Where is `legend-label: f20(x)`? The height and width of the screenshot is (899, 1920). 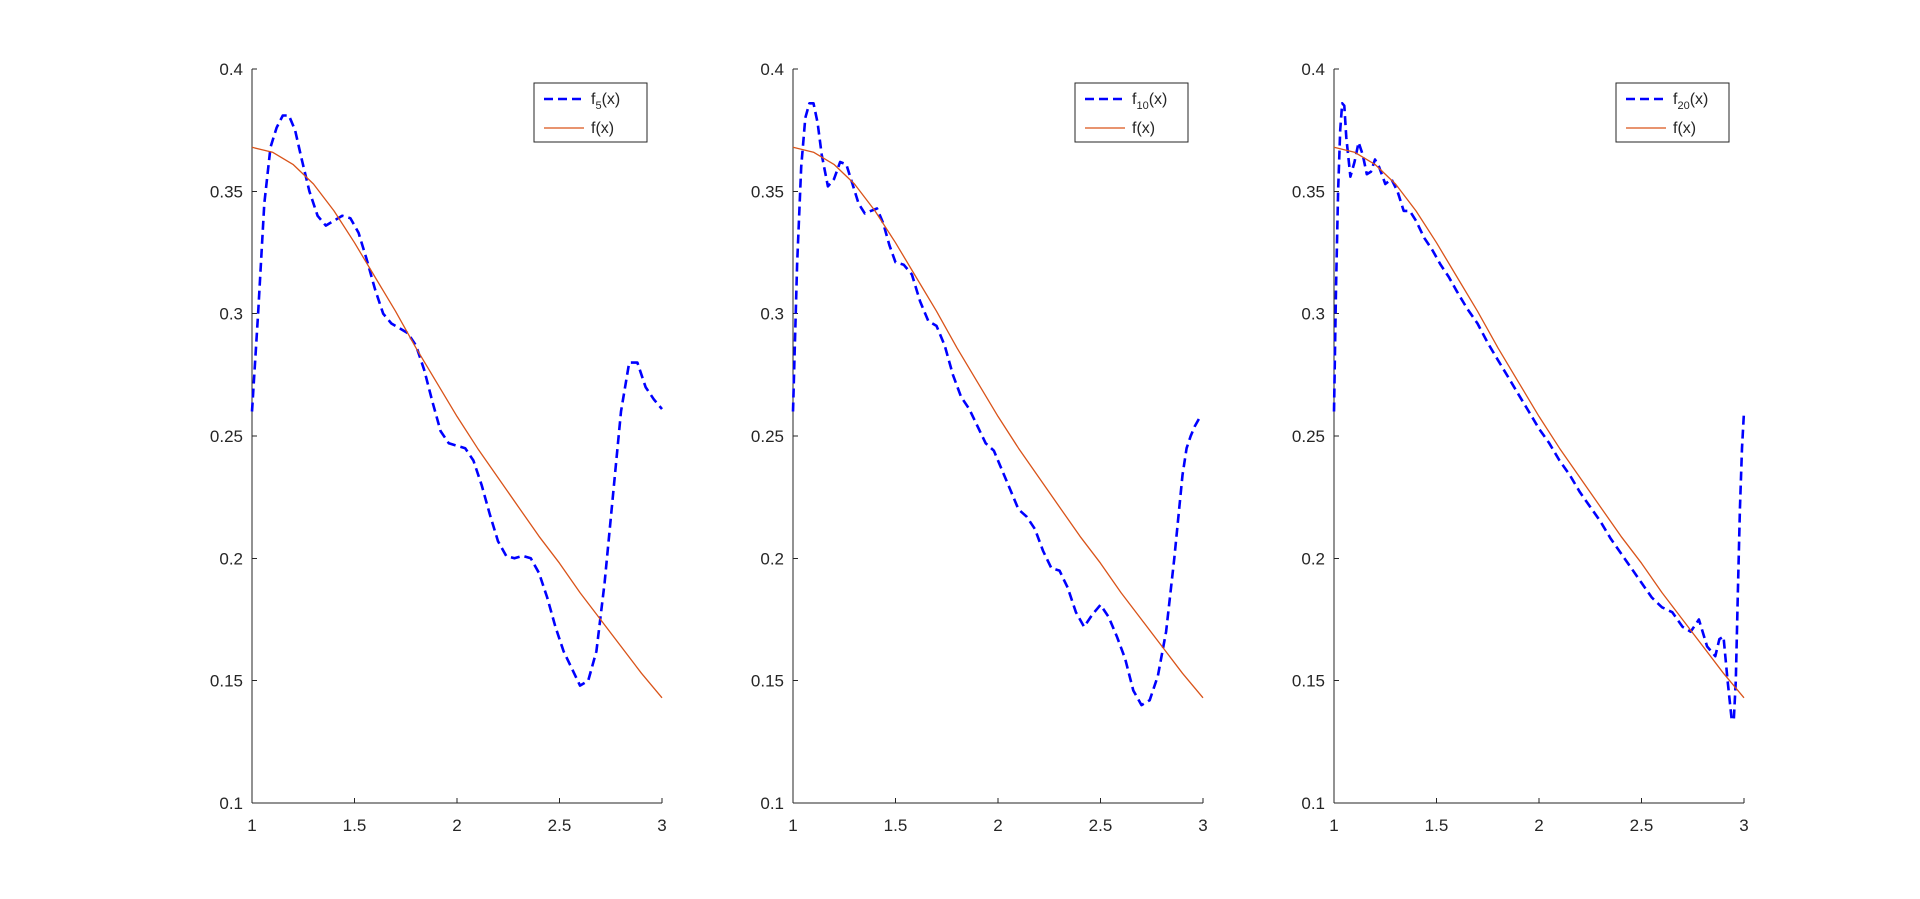
legend-label: f20(x) is located at coordinates (1690, 101).